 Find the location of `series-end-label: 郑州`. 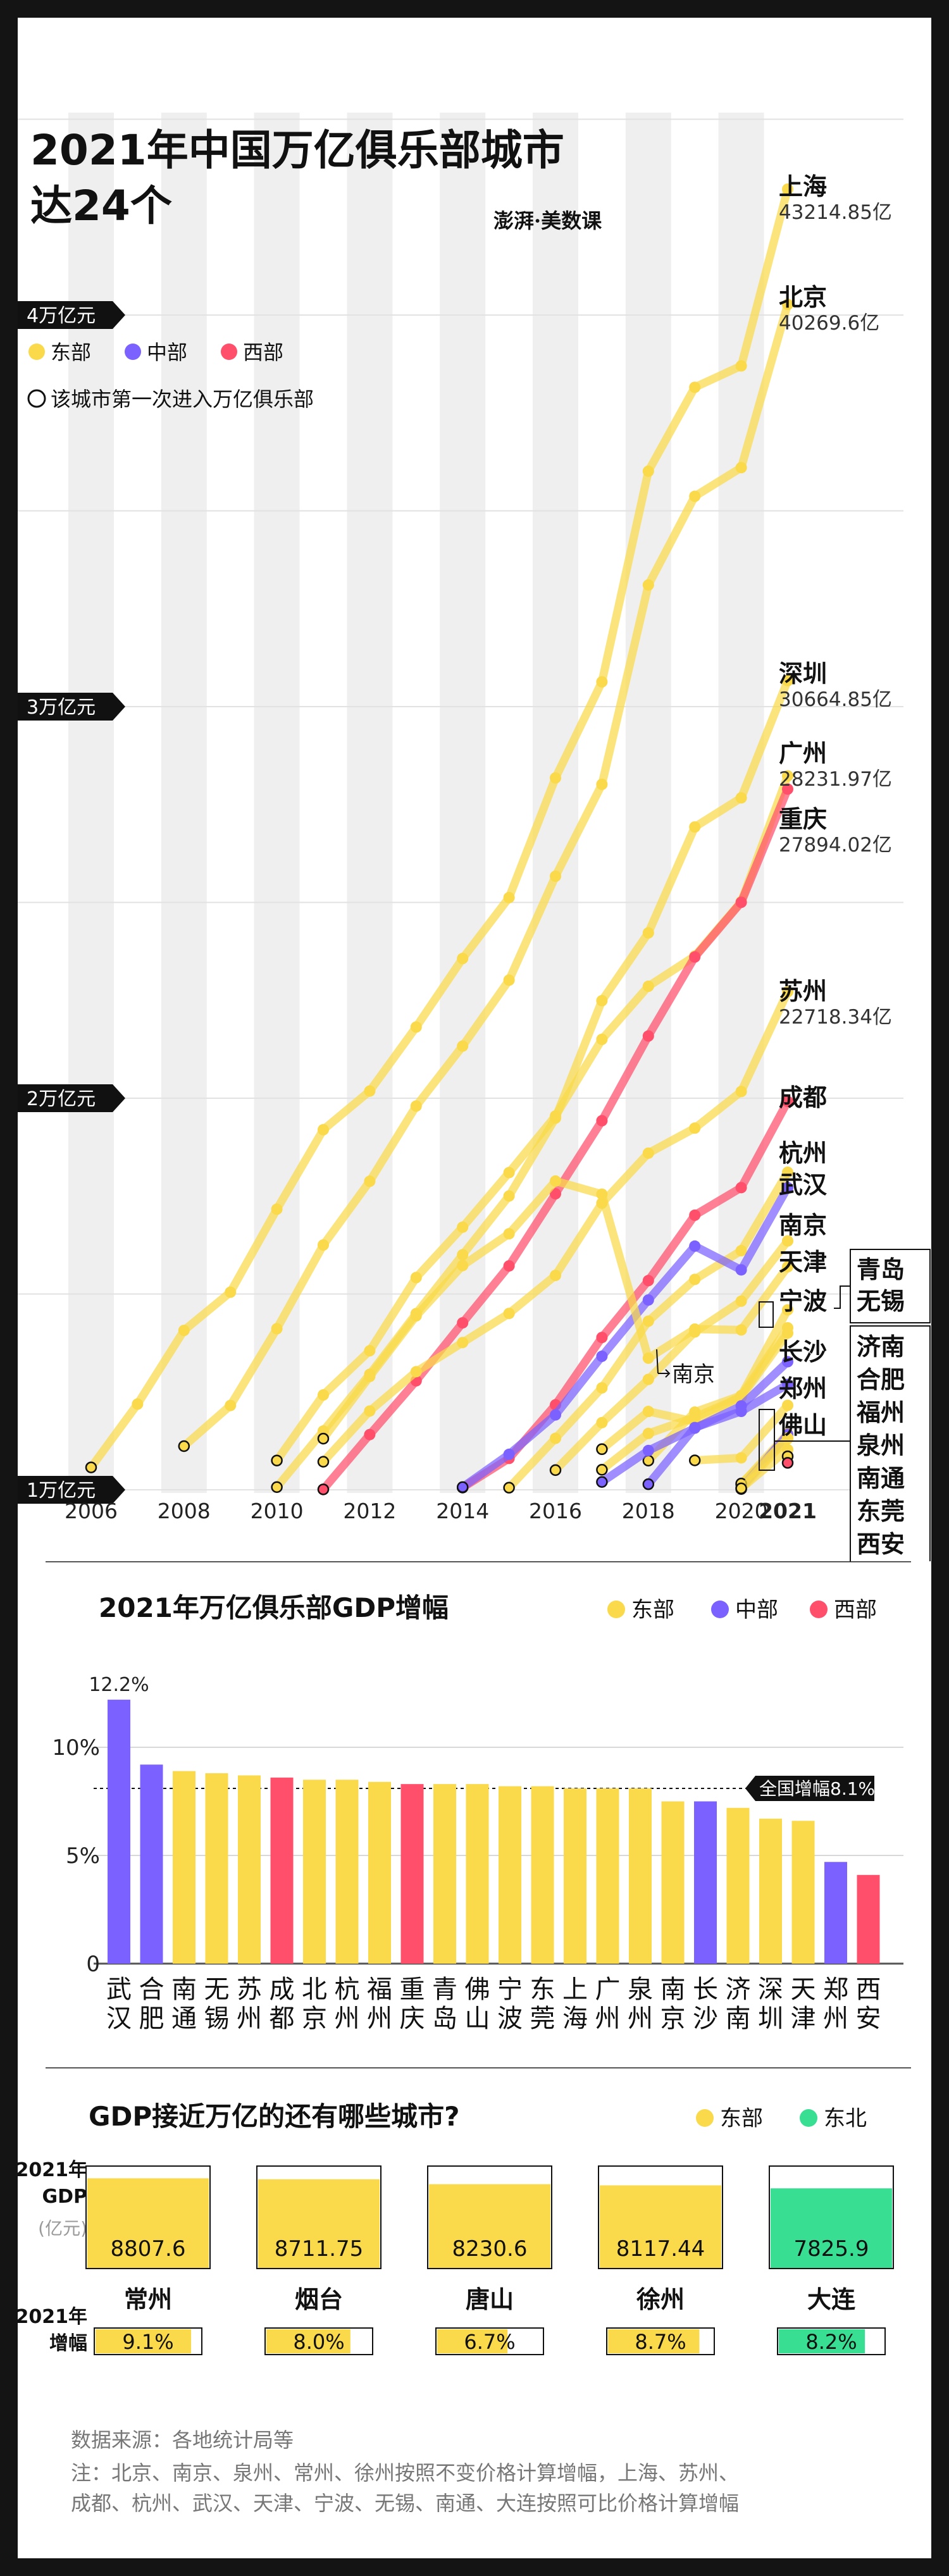

series-end-label: 郑州 is located at coordinates (803, 1389).